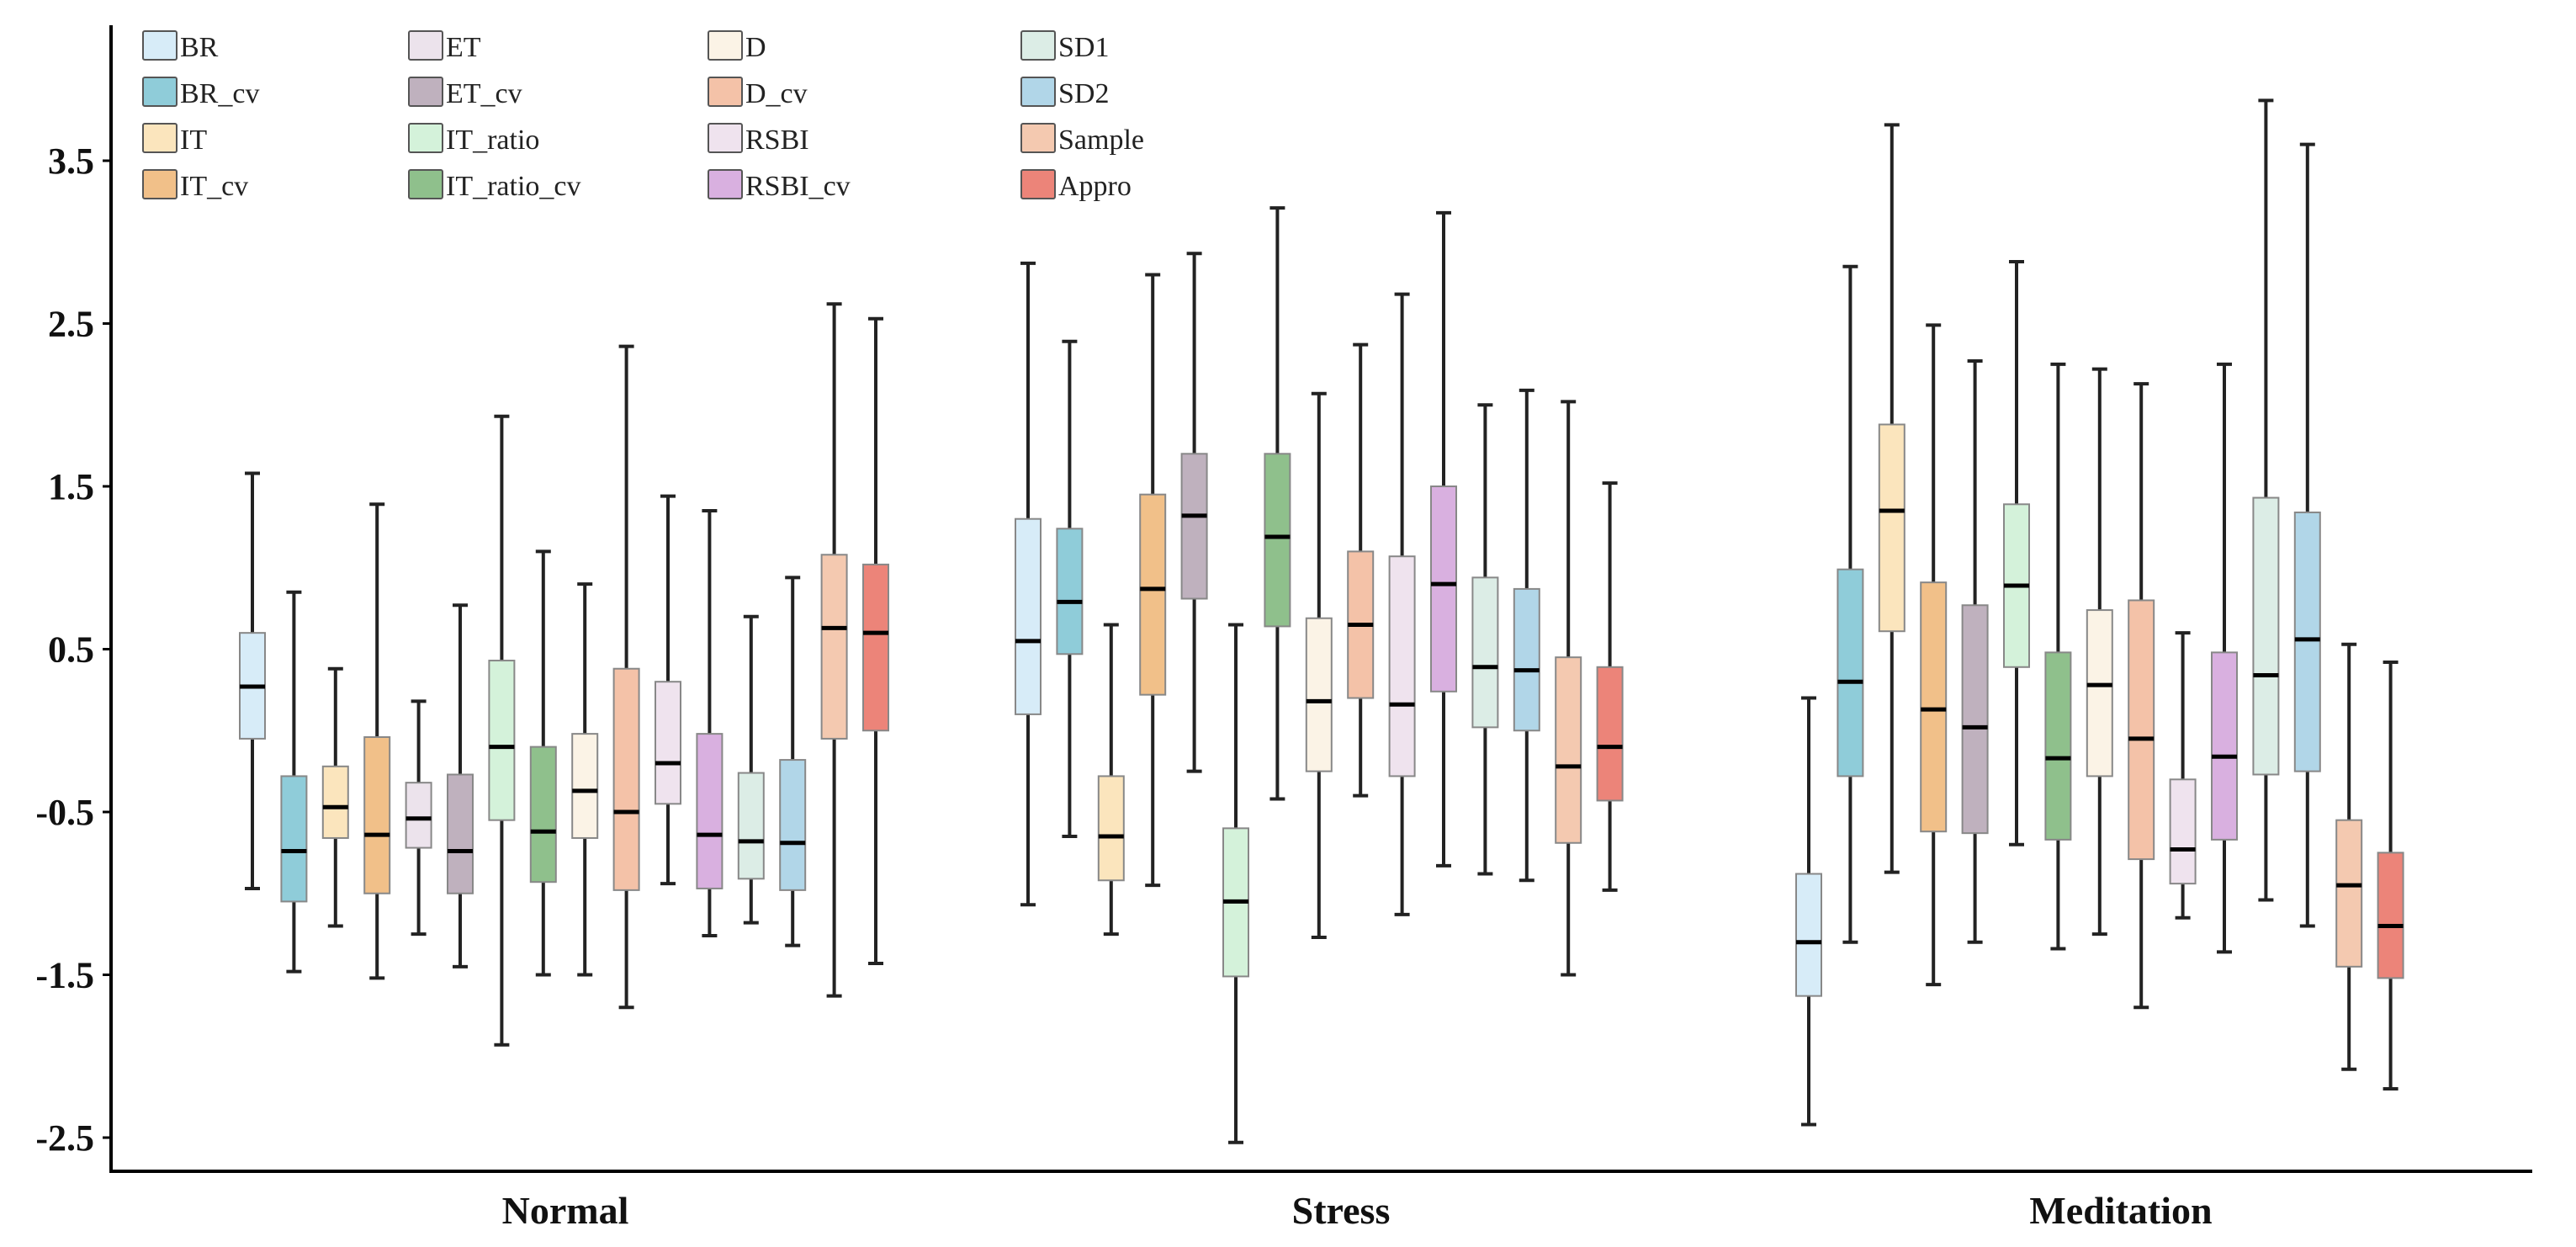  Describe the element at coordinates (798, 186) in the screenshot. I see `legend-label: RSBI_cv` at that location.